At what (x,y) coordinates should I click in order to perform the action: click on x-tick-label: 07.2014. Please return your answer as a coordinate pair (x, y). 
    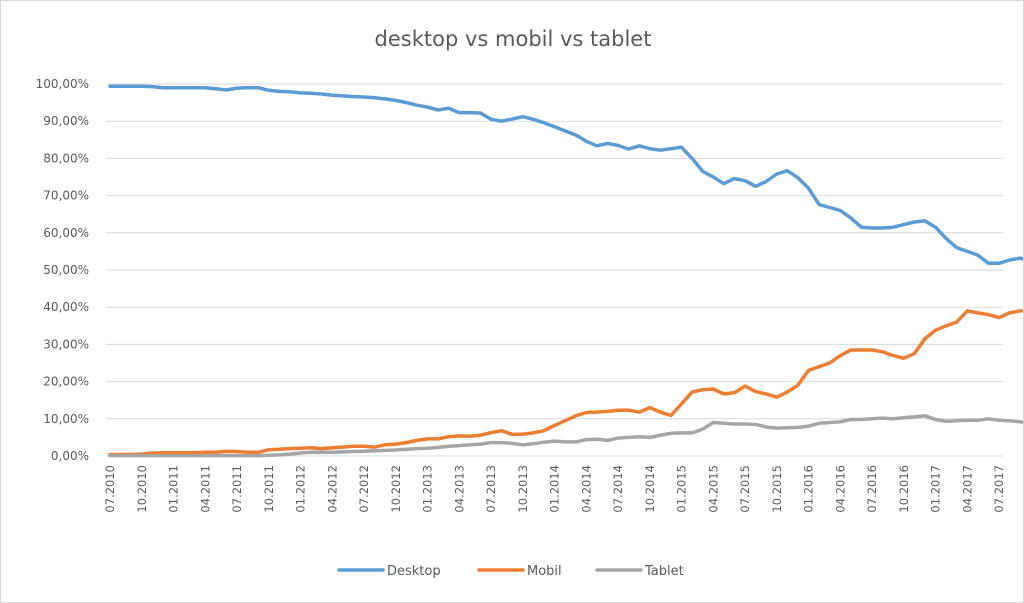
    Looking at the image, I should click on (618, 489).